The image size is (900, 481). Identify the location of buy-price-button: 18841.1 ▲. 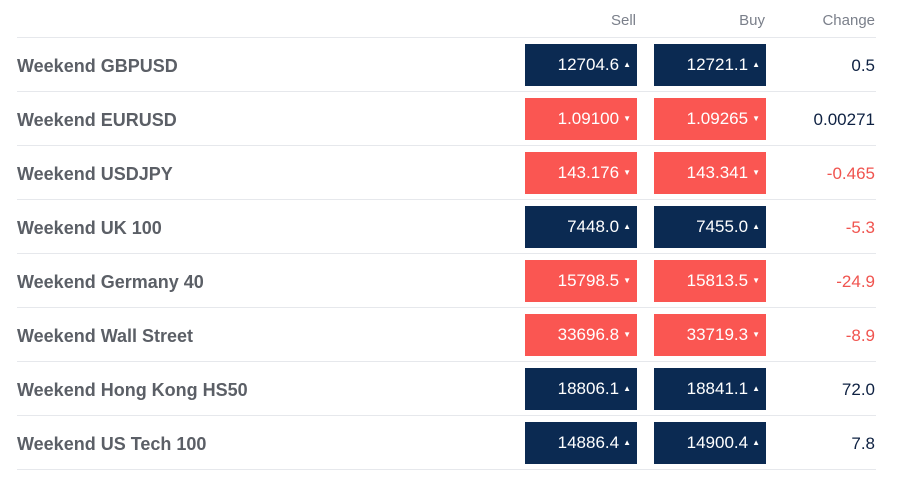
(710, 389).